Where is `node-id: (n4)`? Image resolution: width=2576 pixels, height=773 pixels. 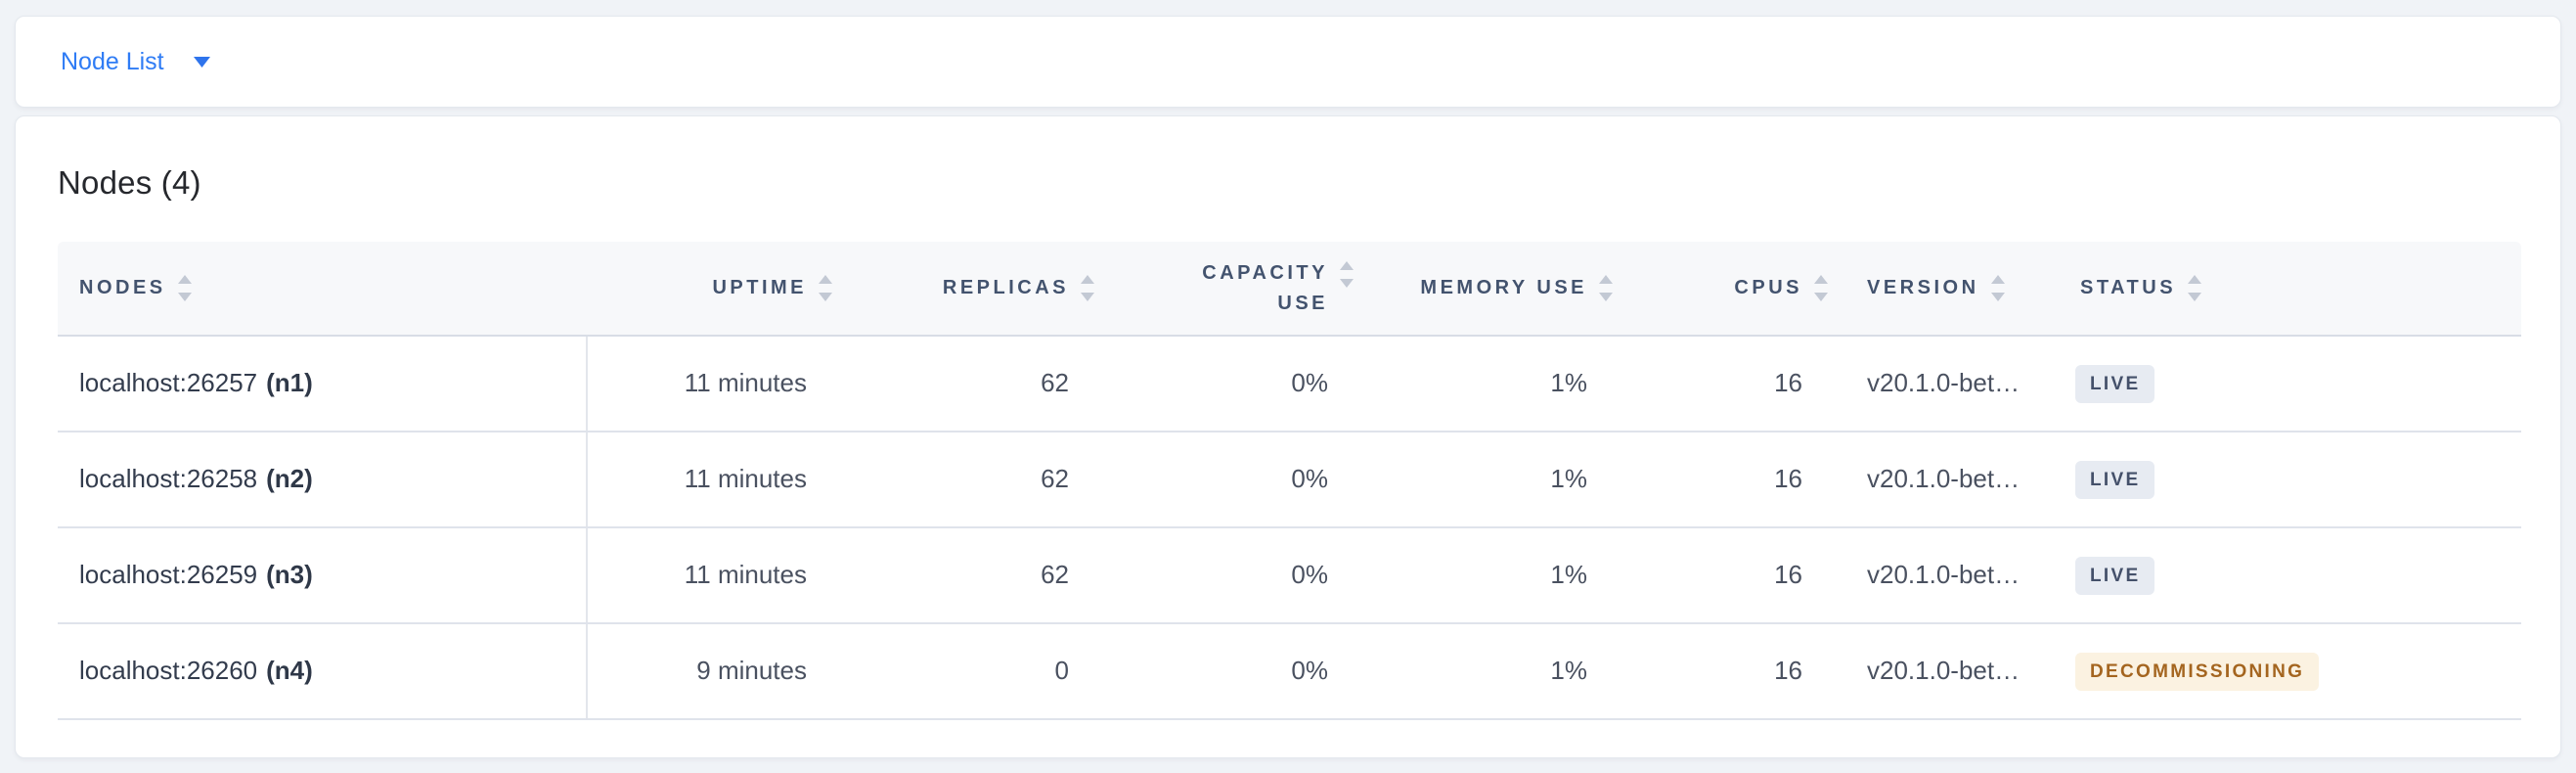 node-id: (n4) is located at coordinates (289, 671).